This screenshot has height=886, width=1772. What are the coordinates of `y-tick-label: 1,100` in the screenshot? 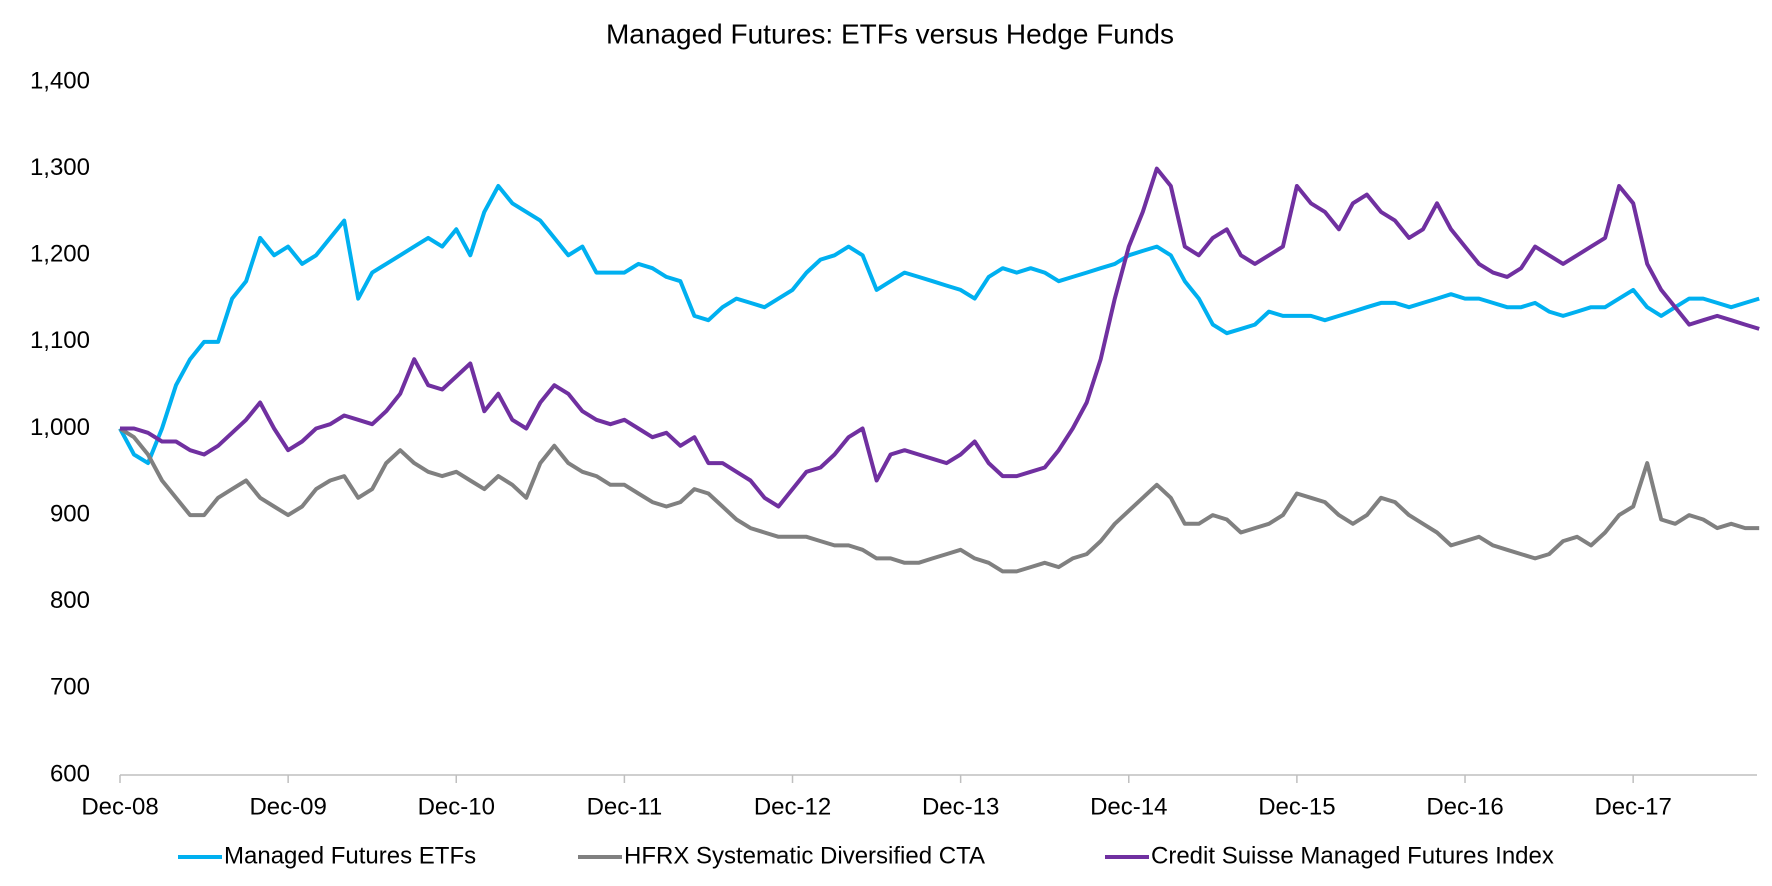 It's located at (60, 340).